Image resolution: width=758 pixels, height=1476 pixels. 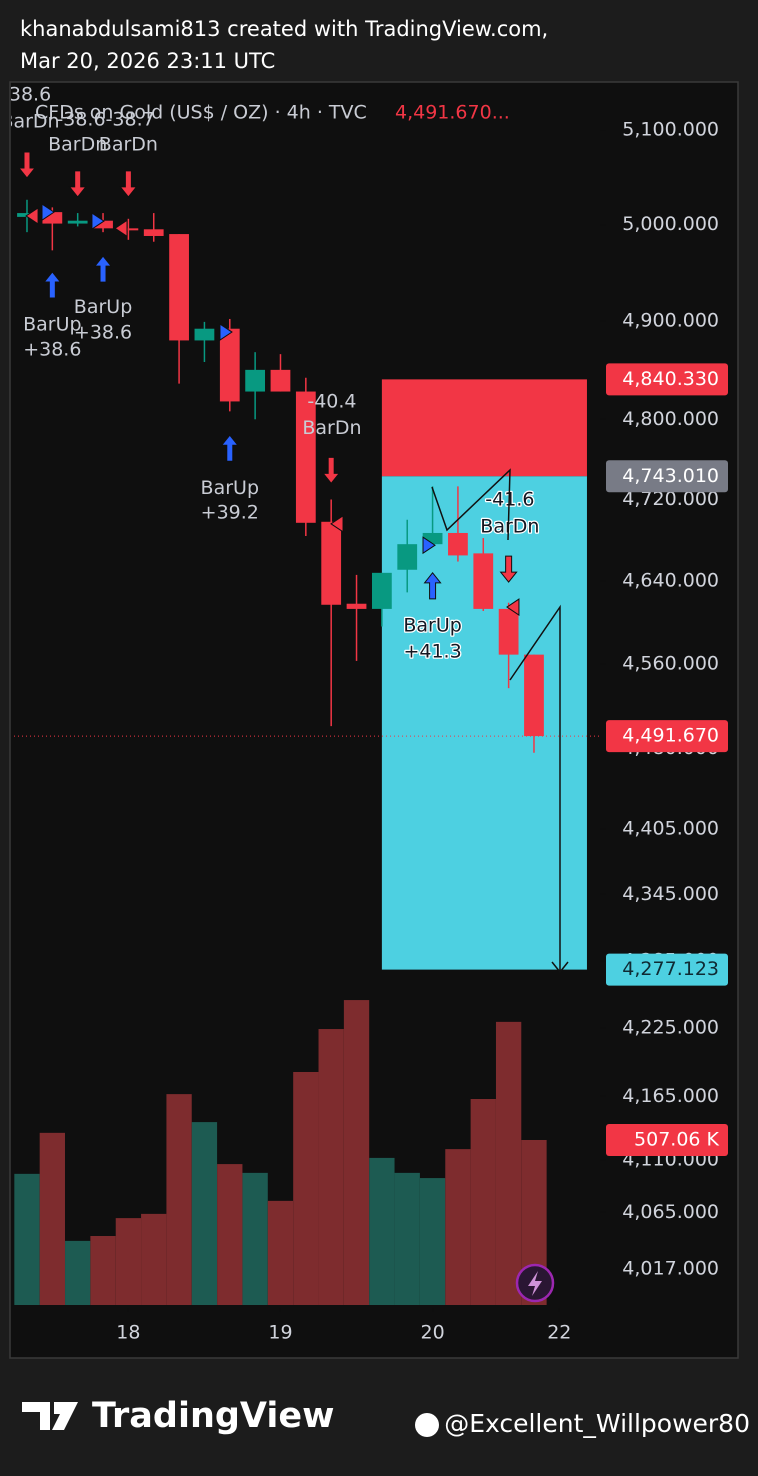 I want to click on signal-label: +39.2, so click(x=230, y=513).